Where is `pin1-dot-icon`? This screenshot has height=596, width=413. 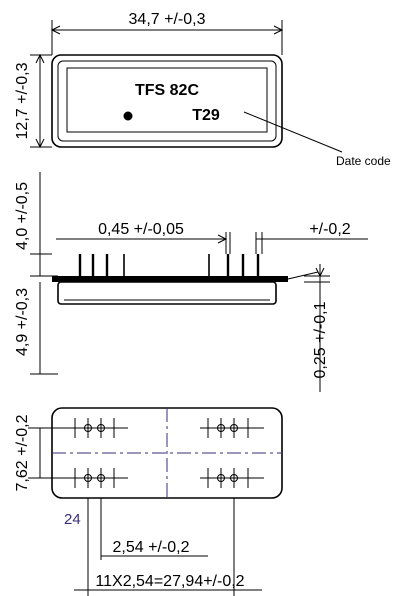
pin1-dot-icon is located at coordinates (128, 116).